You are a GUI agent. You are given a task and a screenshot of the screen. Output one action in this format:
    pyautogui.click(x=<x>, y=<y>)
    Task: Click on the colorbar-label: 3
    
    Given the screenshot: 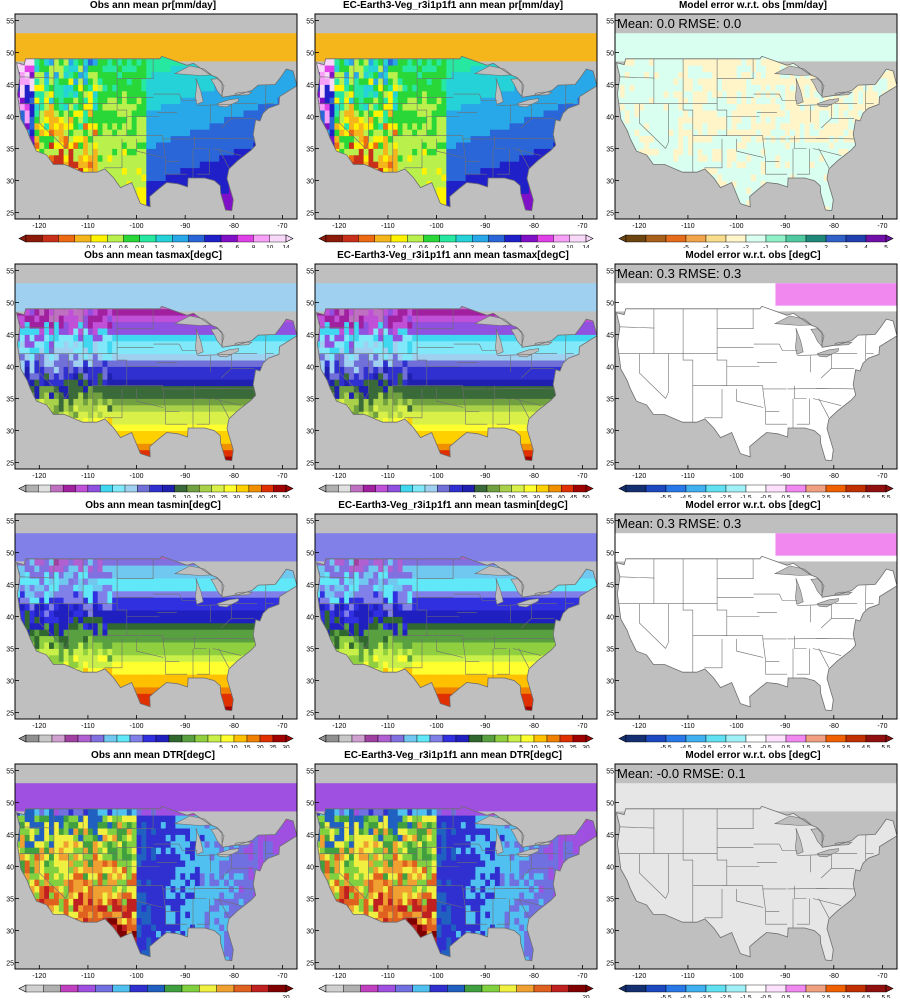 What is the action you would take?
    pyautogui.click(x=189, y=247)
    